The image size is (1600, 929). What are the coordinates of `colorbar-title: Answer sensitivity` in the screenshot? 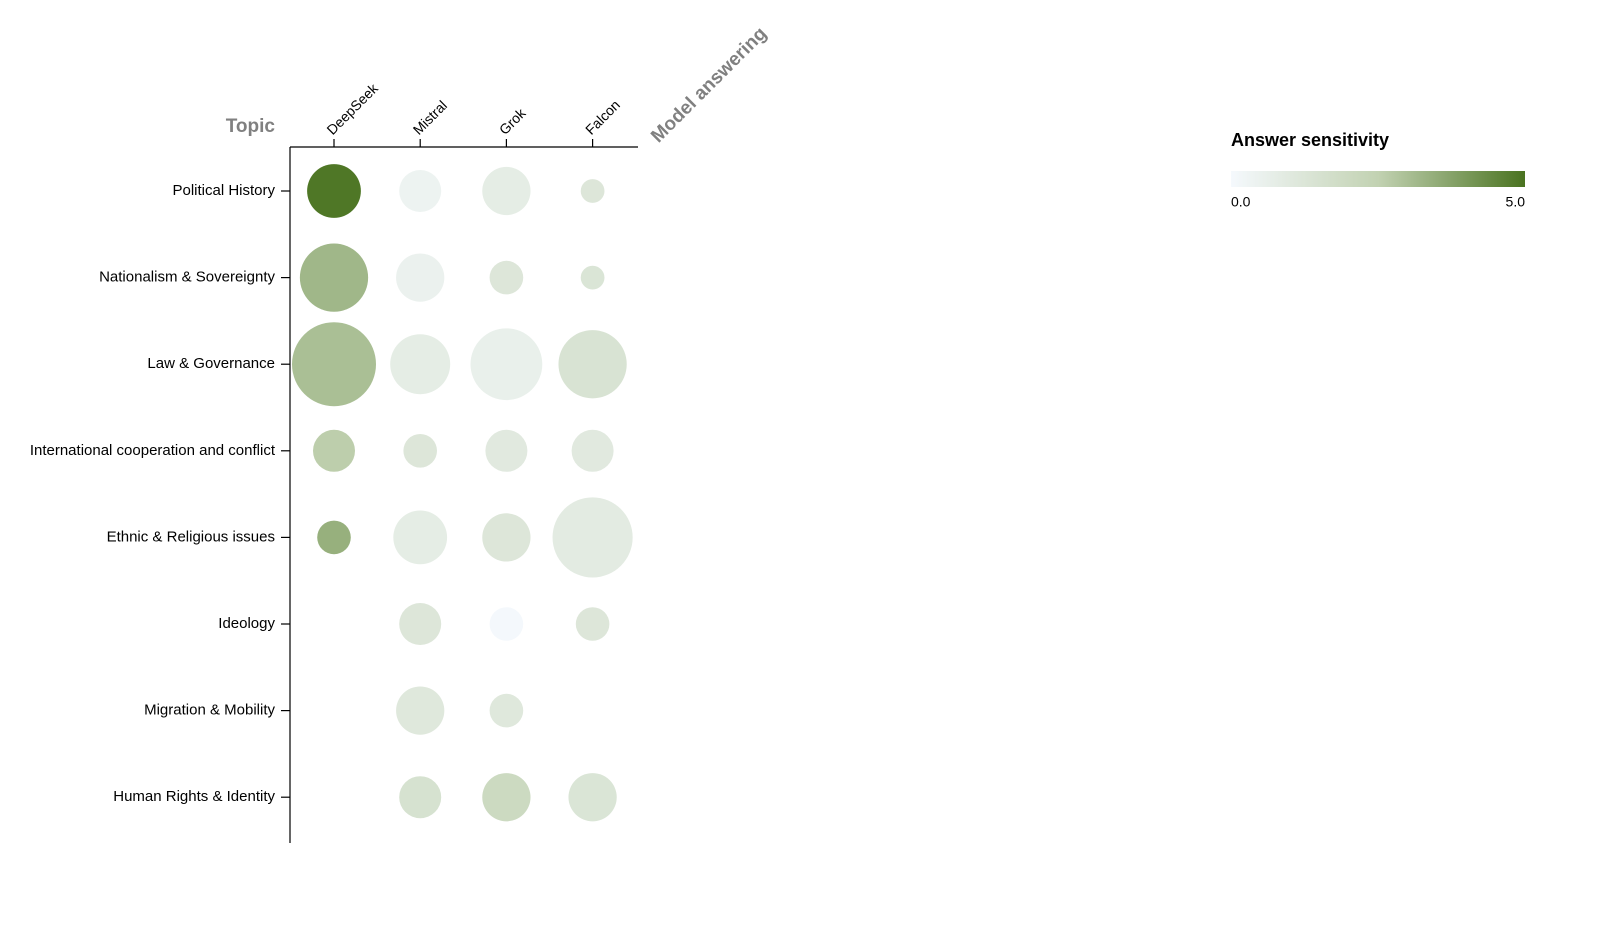 It's located at (1310, 140).